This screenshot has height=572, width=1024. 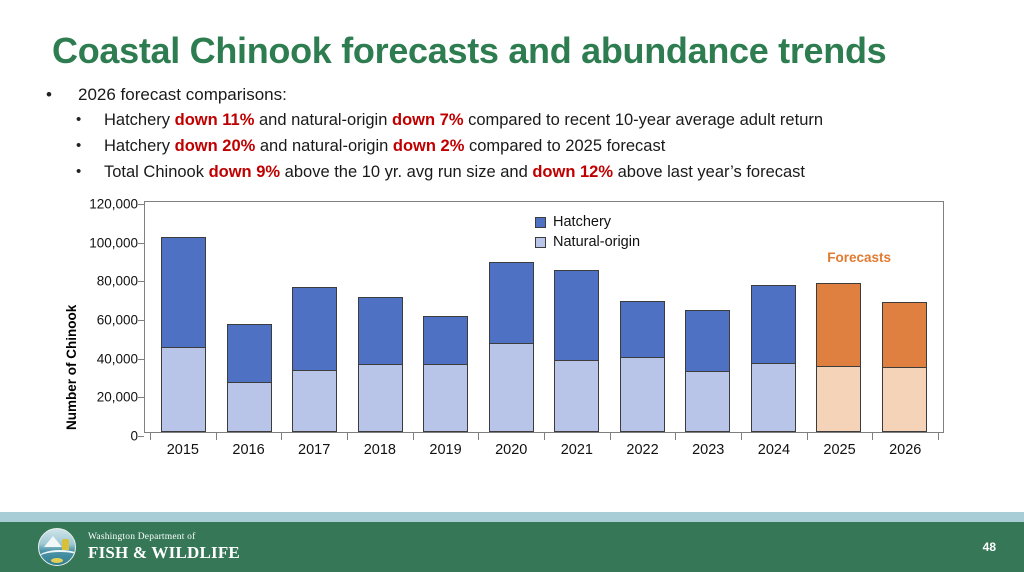 What do you see at coordinates (117, 397) in the screenshot?
I see `y-tick-label: 20,000` at bounding box center [117, 397].